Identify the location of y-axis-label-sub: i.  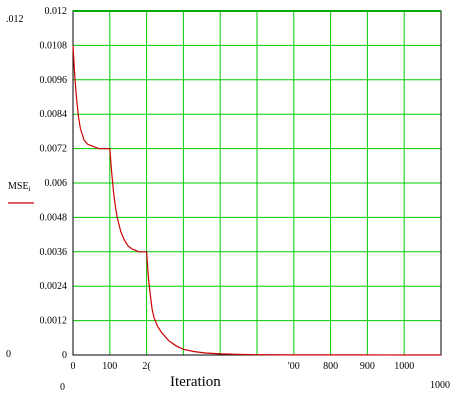
(30, 189).